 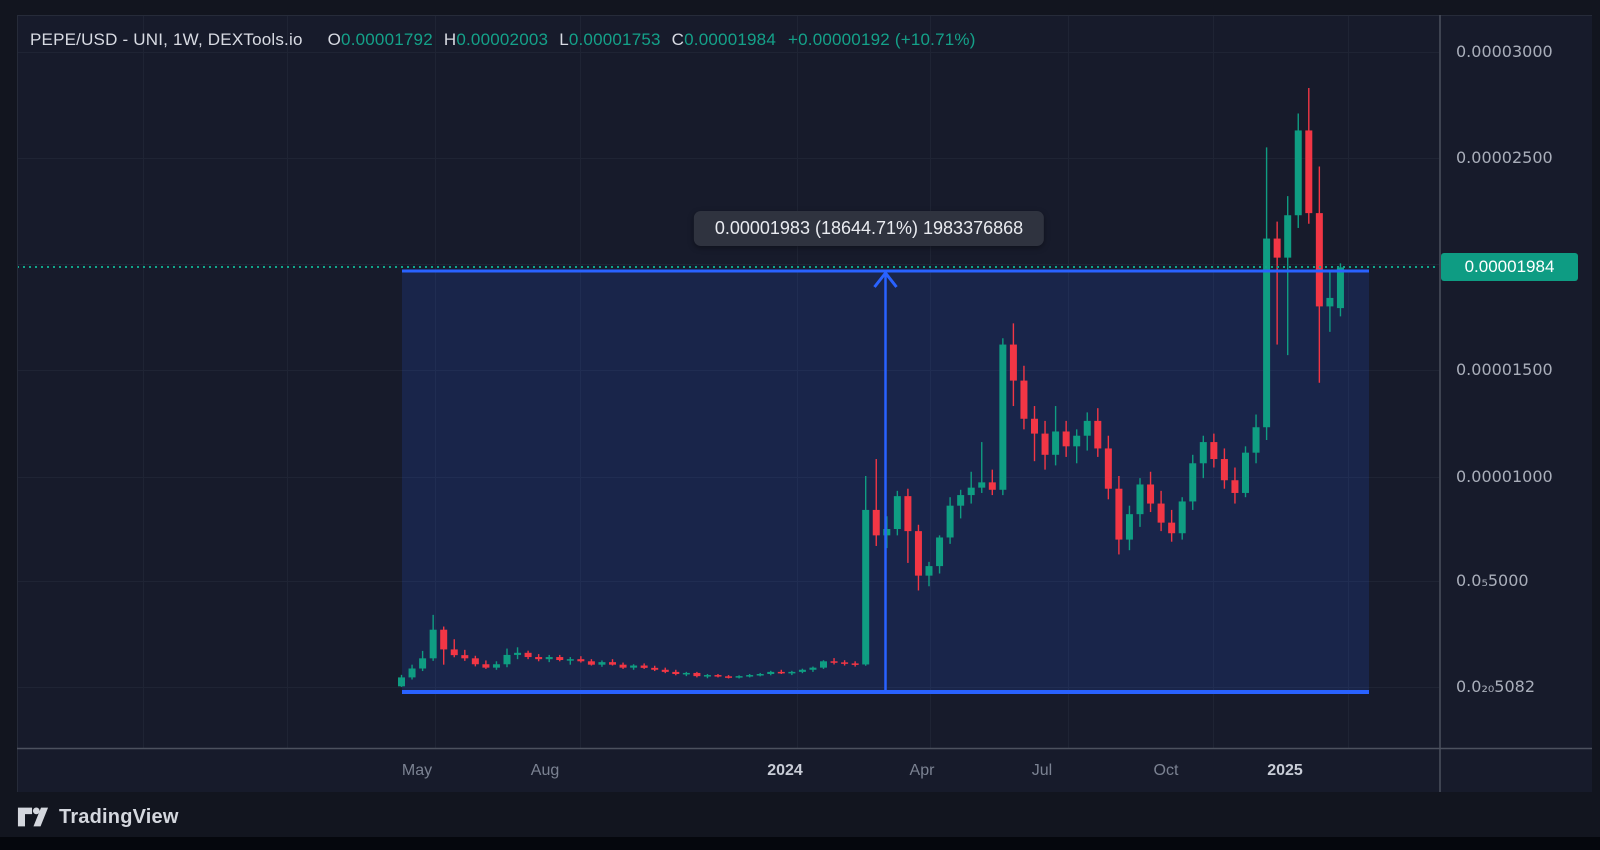 I want to click on price-axis-label: 0.00001500, so click(x=1504, y=369).